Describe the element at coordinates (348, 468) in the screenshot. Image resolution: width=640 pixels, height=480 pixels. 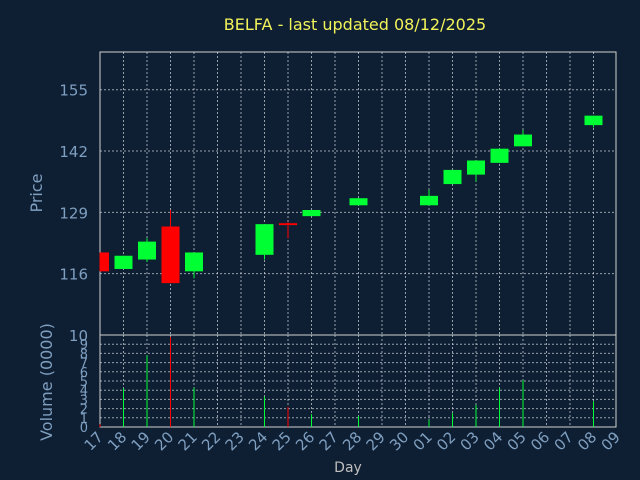
I see `x-axis-label: Day` at that location.